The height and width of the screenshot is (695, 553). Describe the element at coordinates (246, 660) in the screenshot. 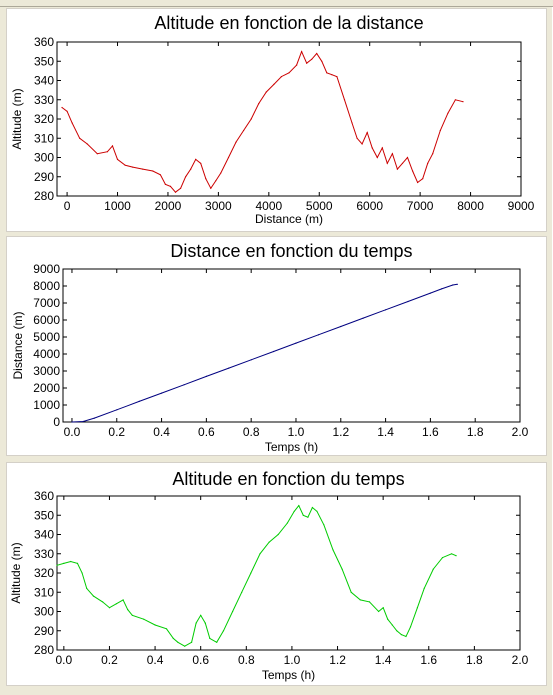

I see `x-tick-label: 0.8` at that location.